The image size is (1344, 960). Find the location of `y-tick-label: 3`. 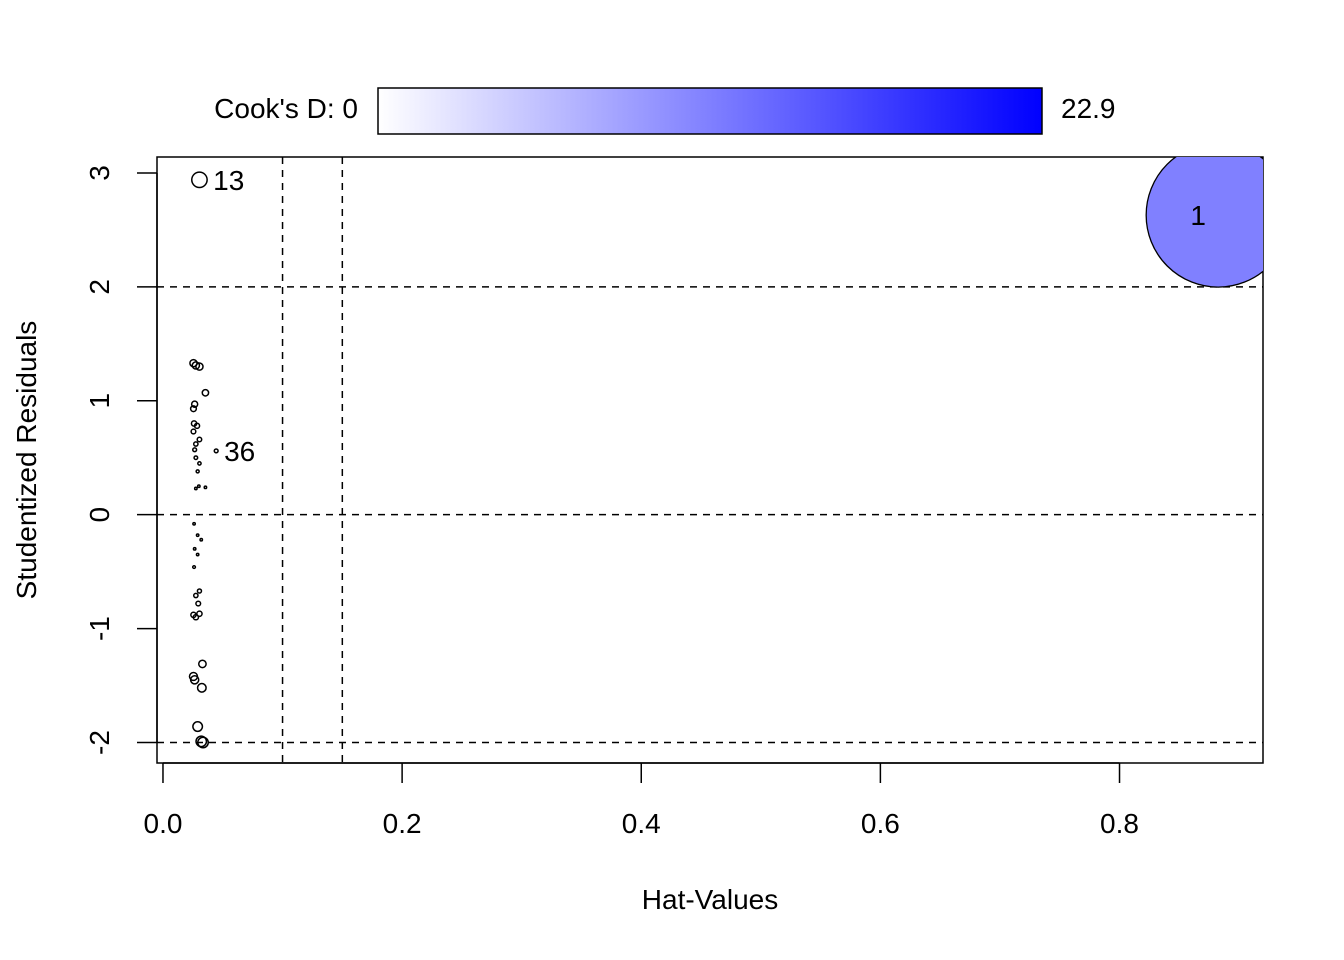

y-tick-label: 3 is located at coordinates (99, 173).